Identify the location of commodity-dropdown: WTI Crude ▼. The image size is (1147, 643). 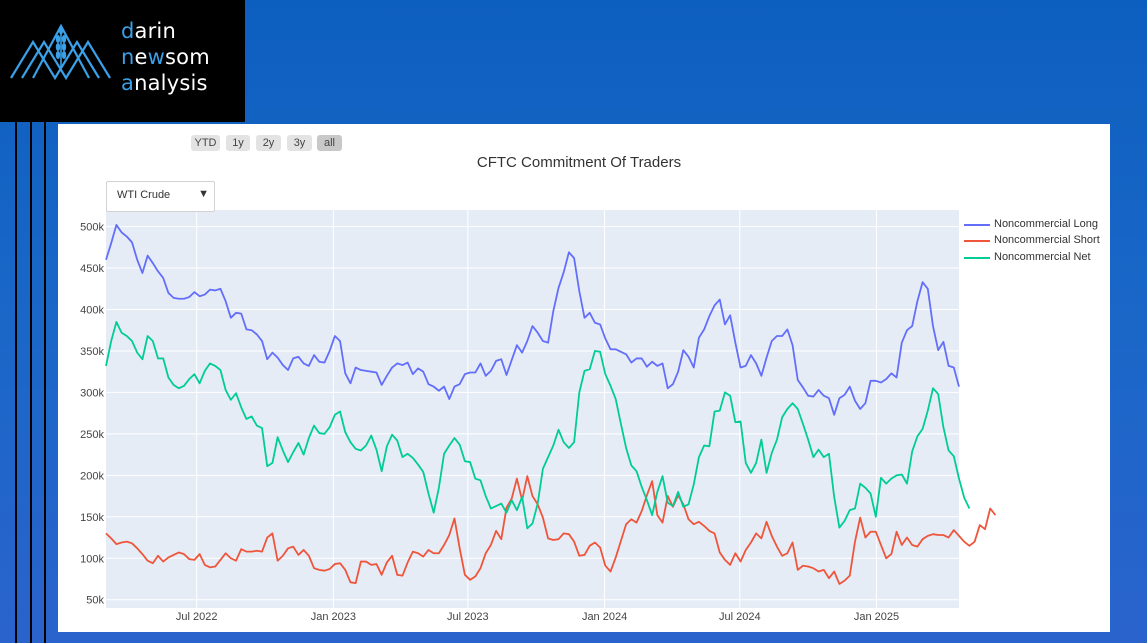
(160, 196).